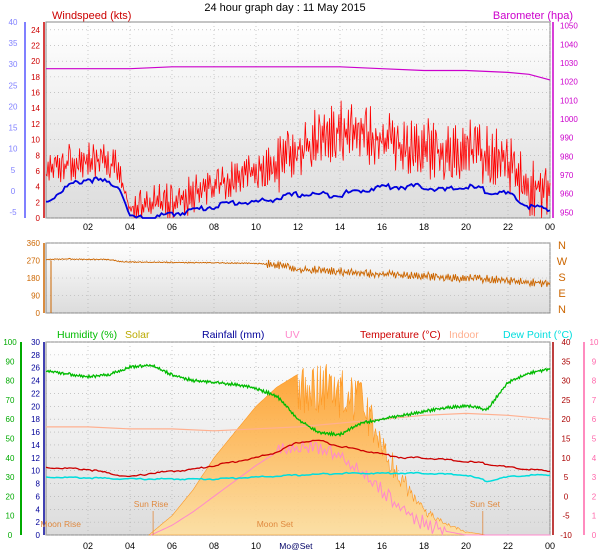 This screenshot has height=555, width=600. What do you see at coordinates (561, 294) in the screenshot?
I see `direction-compass-label: E` at bounding box center [561, 294].